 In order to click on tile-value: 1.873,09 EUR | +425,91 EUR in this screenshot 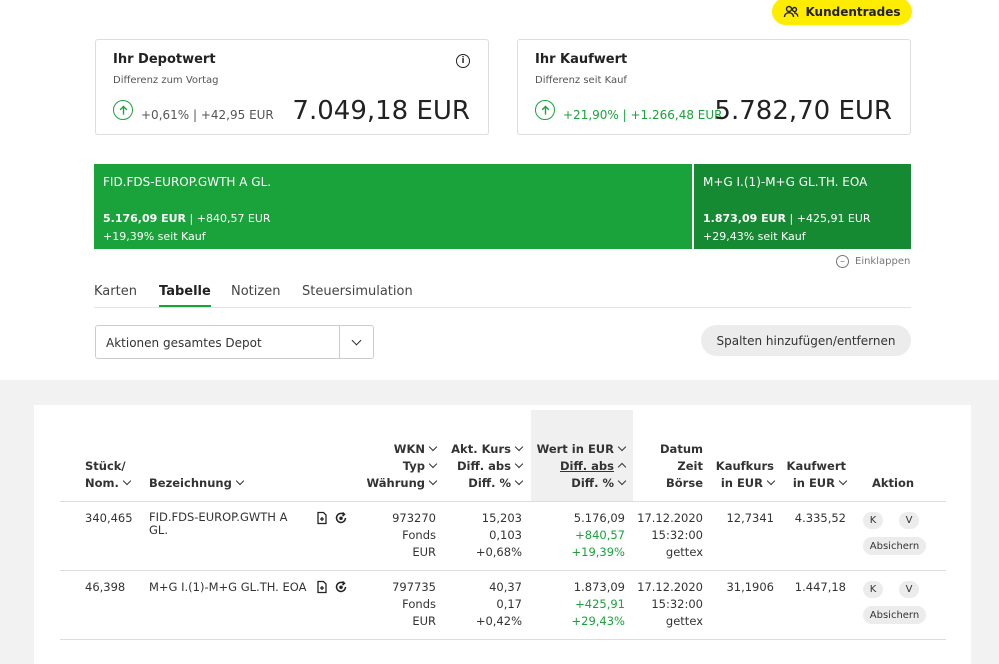, I will do `click(787, 218)`.